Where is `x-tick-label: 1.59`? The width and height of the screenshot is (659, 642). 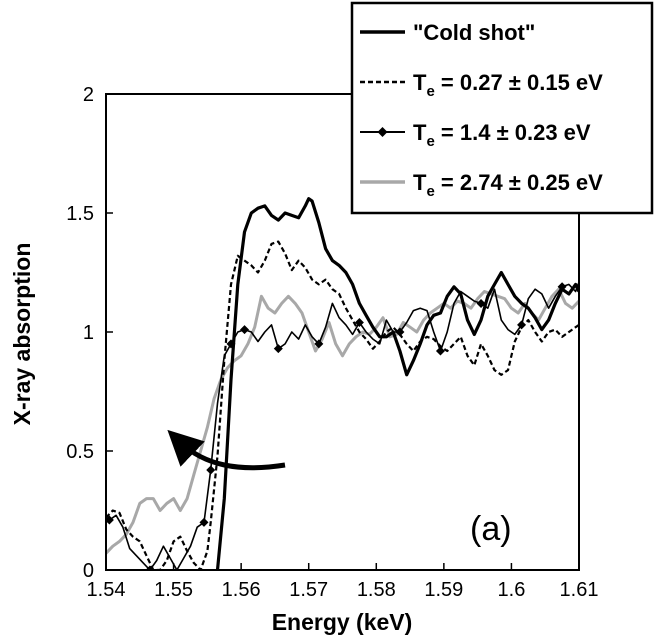 x-tick-label: 1.59 is located at coordinates (443, 590).